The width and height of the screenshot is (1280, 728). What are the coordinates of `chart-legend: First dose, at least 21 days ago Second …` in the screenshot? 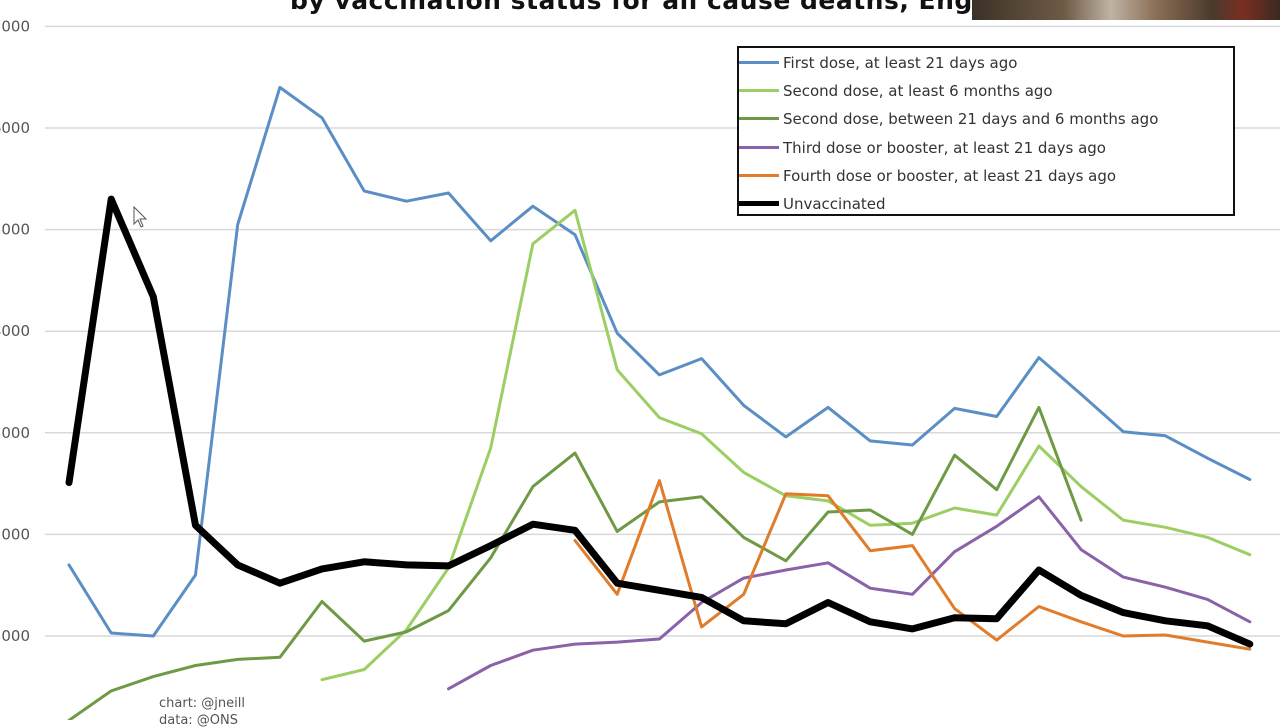 It's located at (986, 131).